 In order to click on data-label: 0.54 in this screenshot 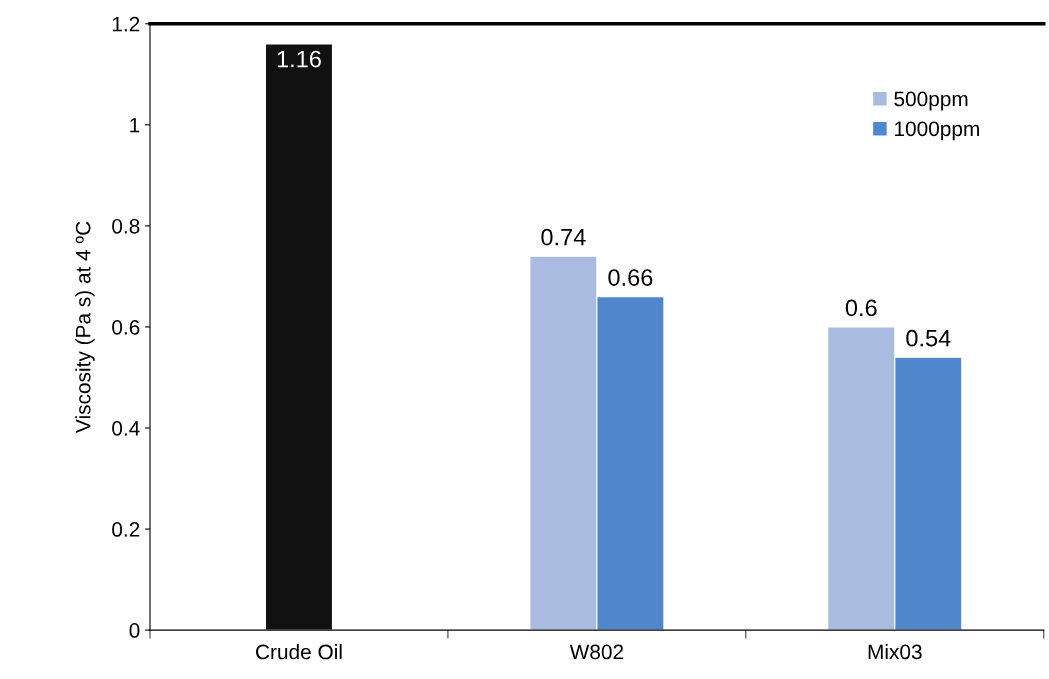, I will do `click(928, 338)`.